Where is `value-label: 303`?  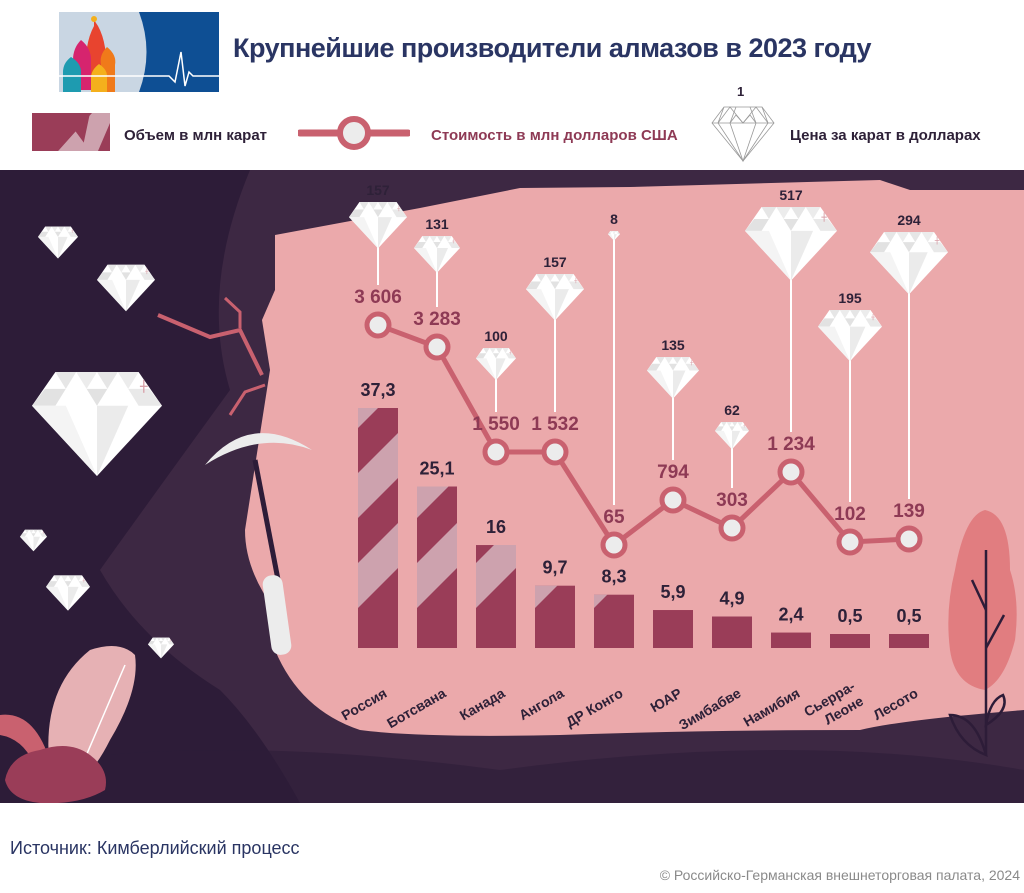 value-label: 303 is located at coordinates (732, 500).